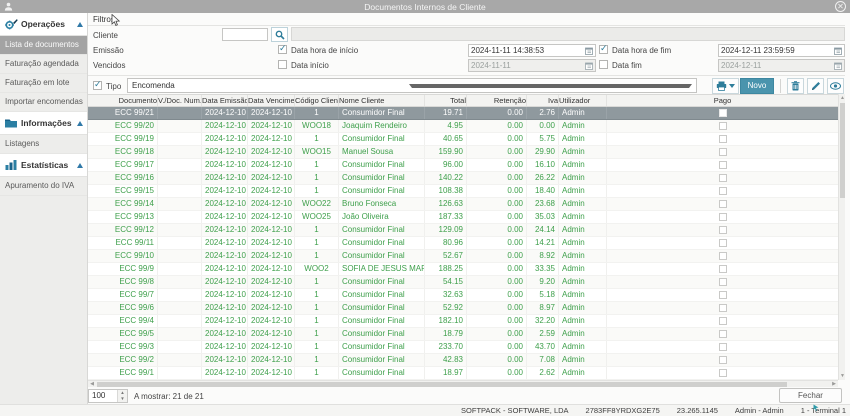  Describe the element at coordinates (317, 100) in the screenshot. I see `col-codigo-cliente: Código Cliente` at that location.